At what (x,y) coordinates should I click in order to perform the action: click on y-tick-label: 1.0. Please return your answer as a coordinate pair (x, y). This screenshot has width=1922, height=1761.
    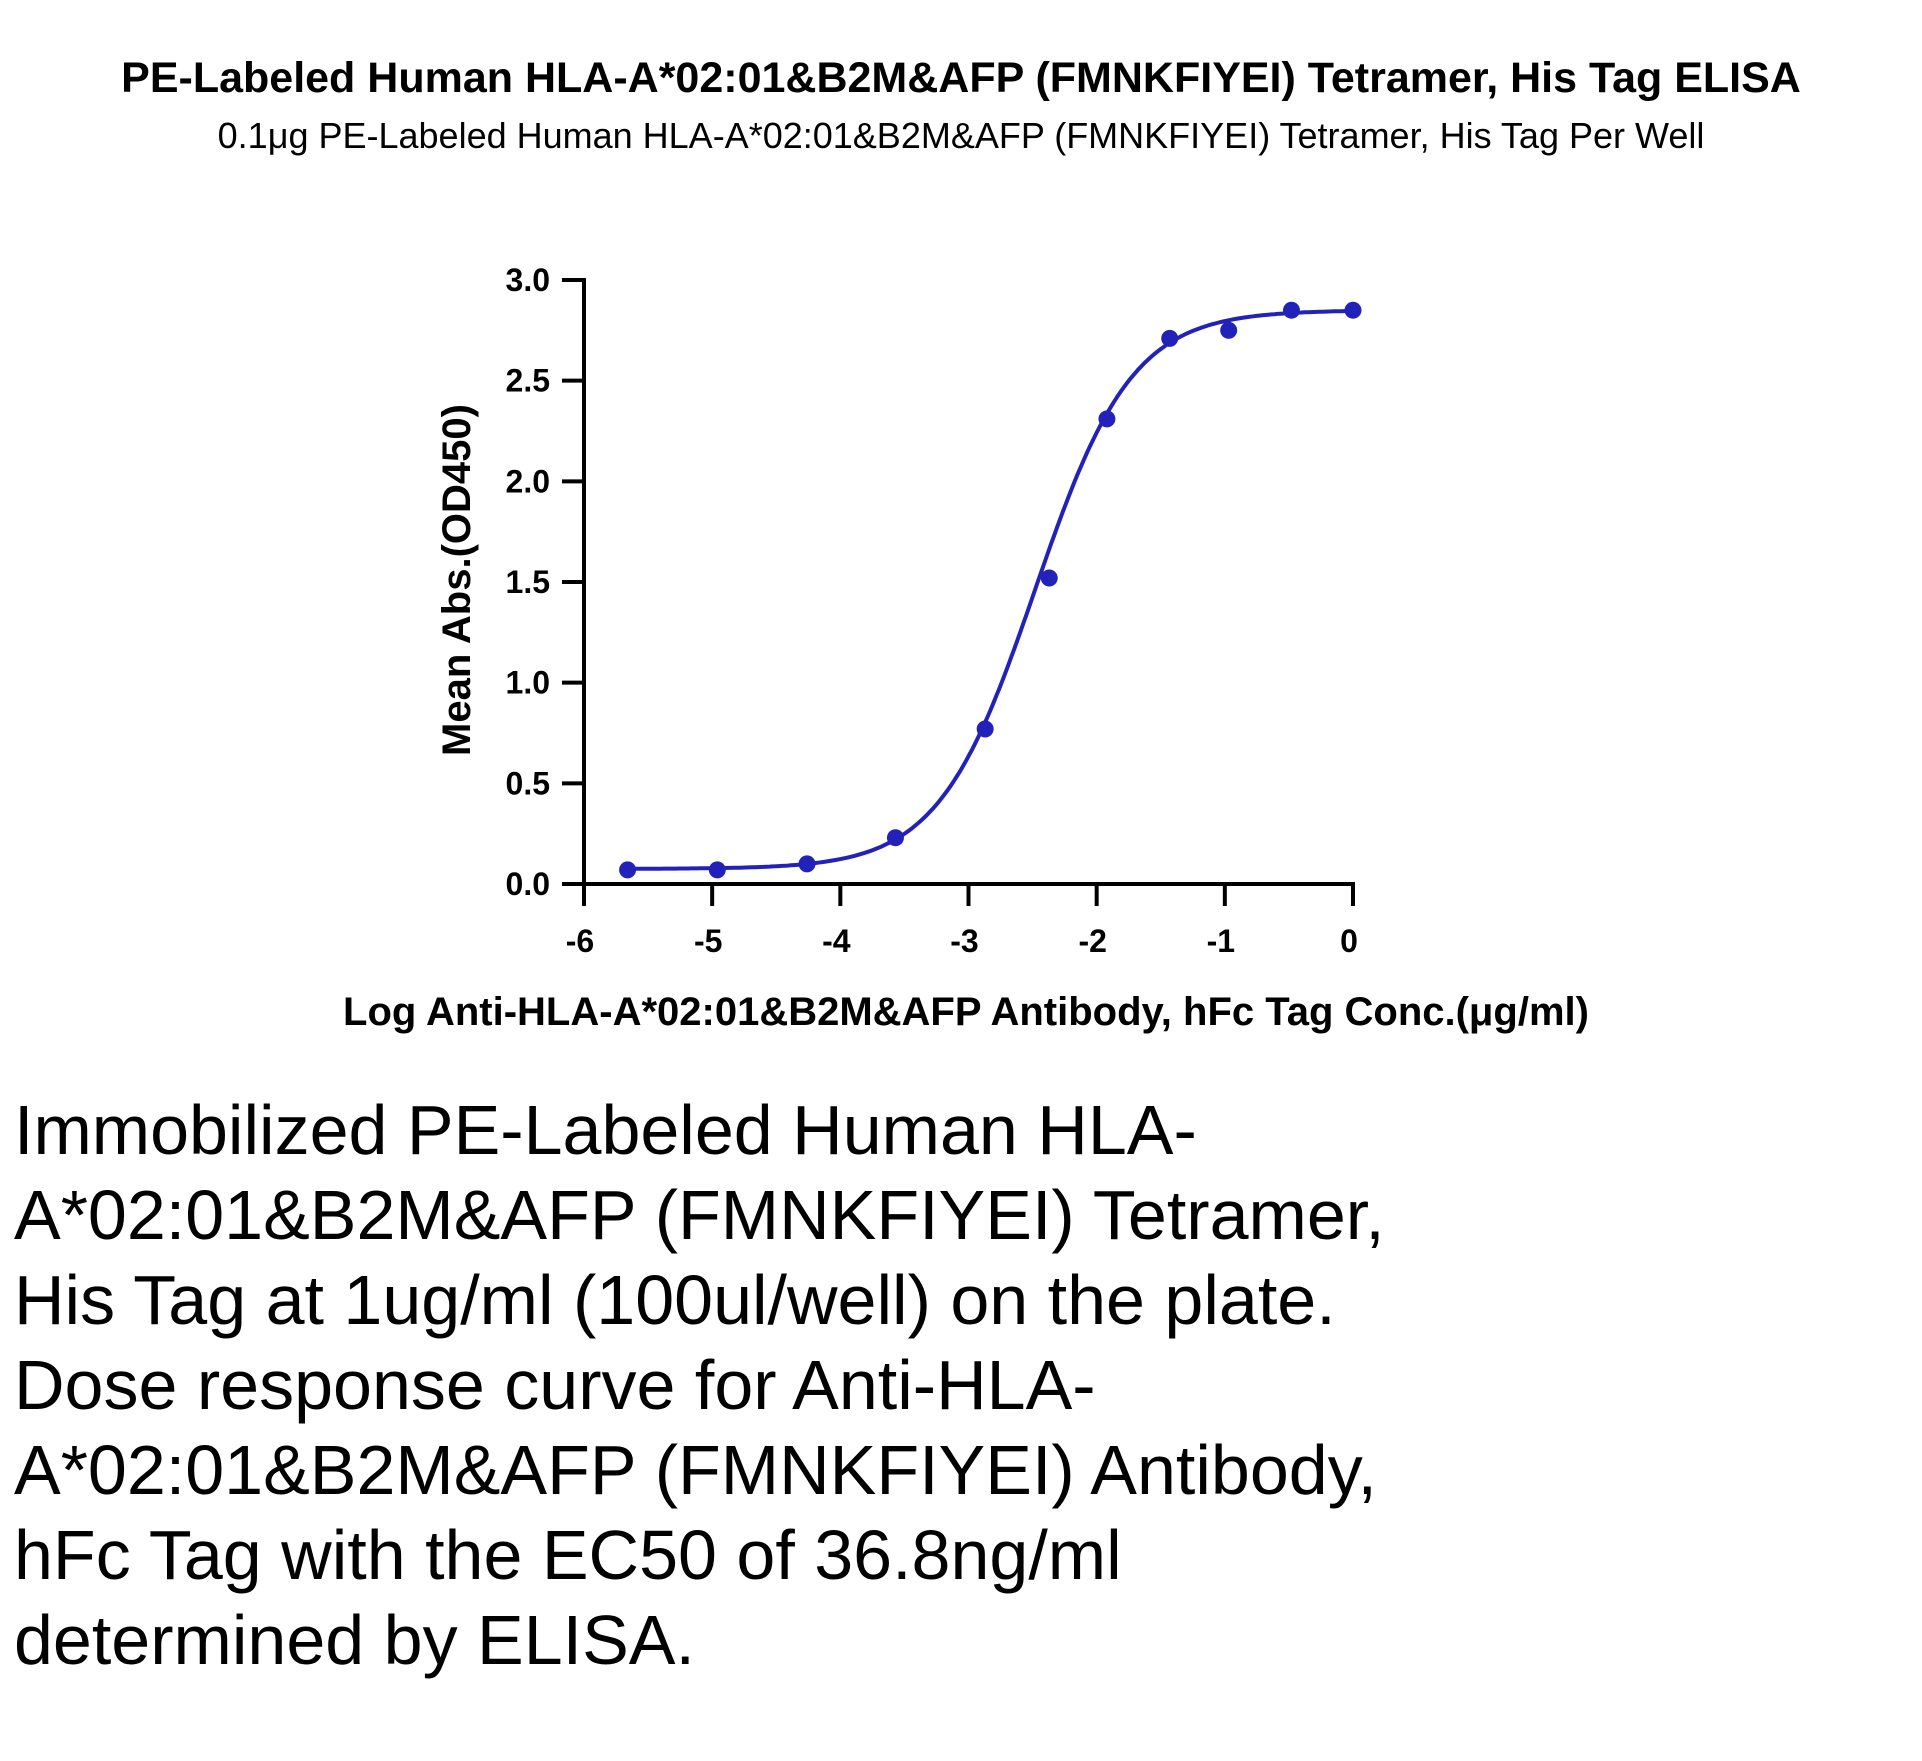
    Looking at the image, I should click on (528, 683).